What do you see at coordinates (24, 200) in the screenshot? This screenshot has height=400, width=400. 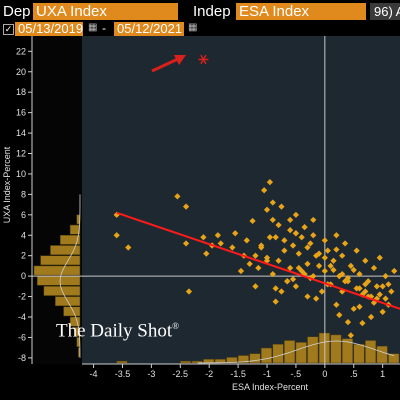 I see `y-axis: -8 -6 -4 -2 0 2 4 6 8 10 12 14 16 18 20 22` at bounding box center [24, 200].